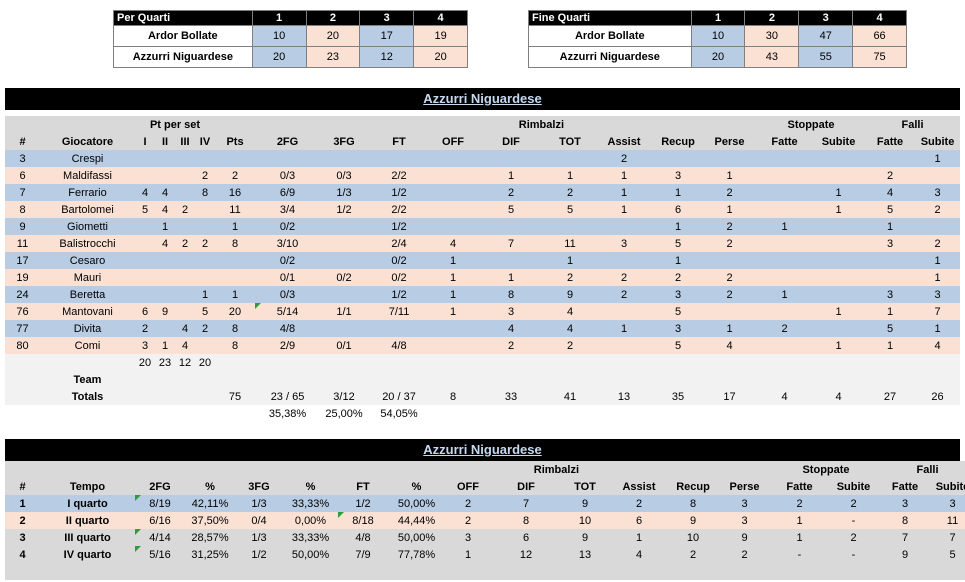 This screenshot has height=582, width=965. What do you see at coordinates (22, 260) in the screenshot?
I see `stat-cell: 17` at bounding box center [22, 260].